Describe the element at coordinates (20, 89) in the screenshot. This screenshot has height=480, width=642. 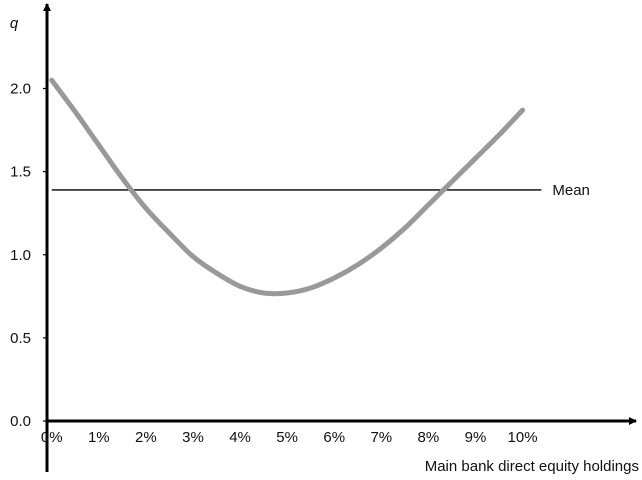
I see `y-tick-label: 2.0` at that location.